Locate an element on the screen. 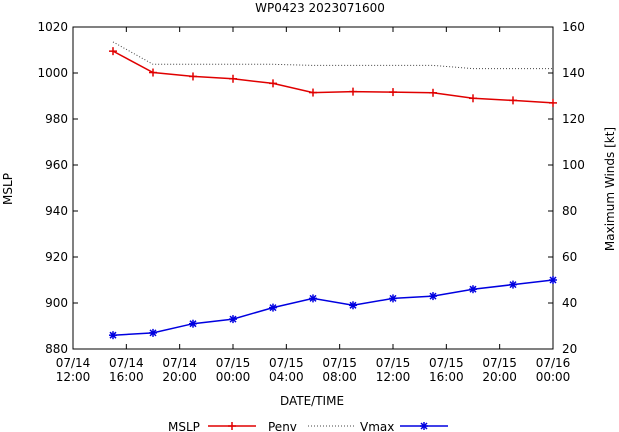 This screenshot has width=619, height=432. x-tick-label-time: 04:00 is located at coordinates (286, 377).